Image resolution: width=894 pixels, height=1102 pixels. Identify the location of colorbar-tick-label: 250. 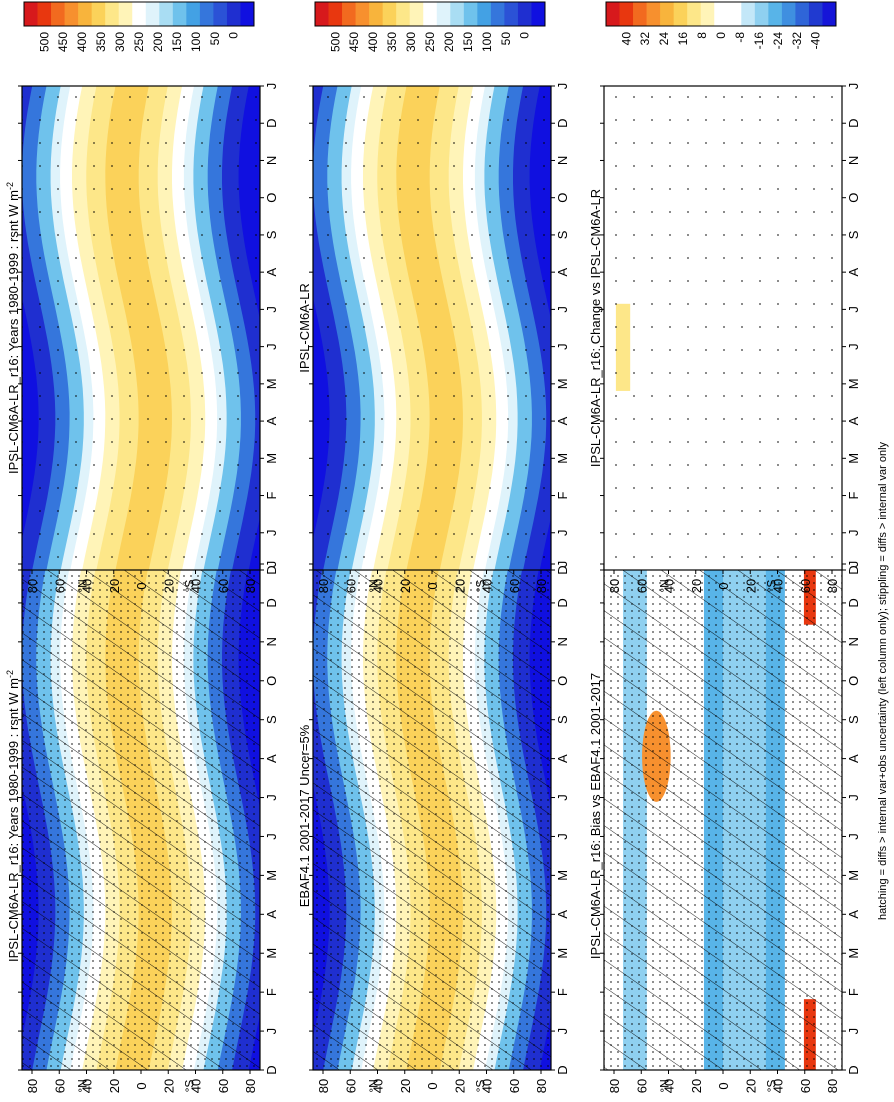
(139, 42).